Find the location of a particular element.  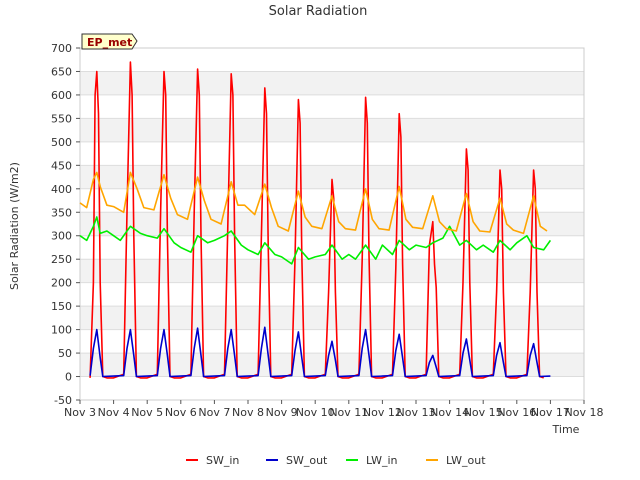

y-tick-label: 500 is located at coordinates (61, 142).